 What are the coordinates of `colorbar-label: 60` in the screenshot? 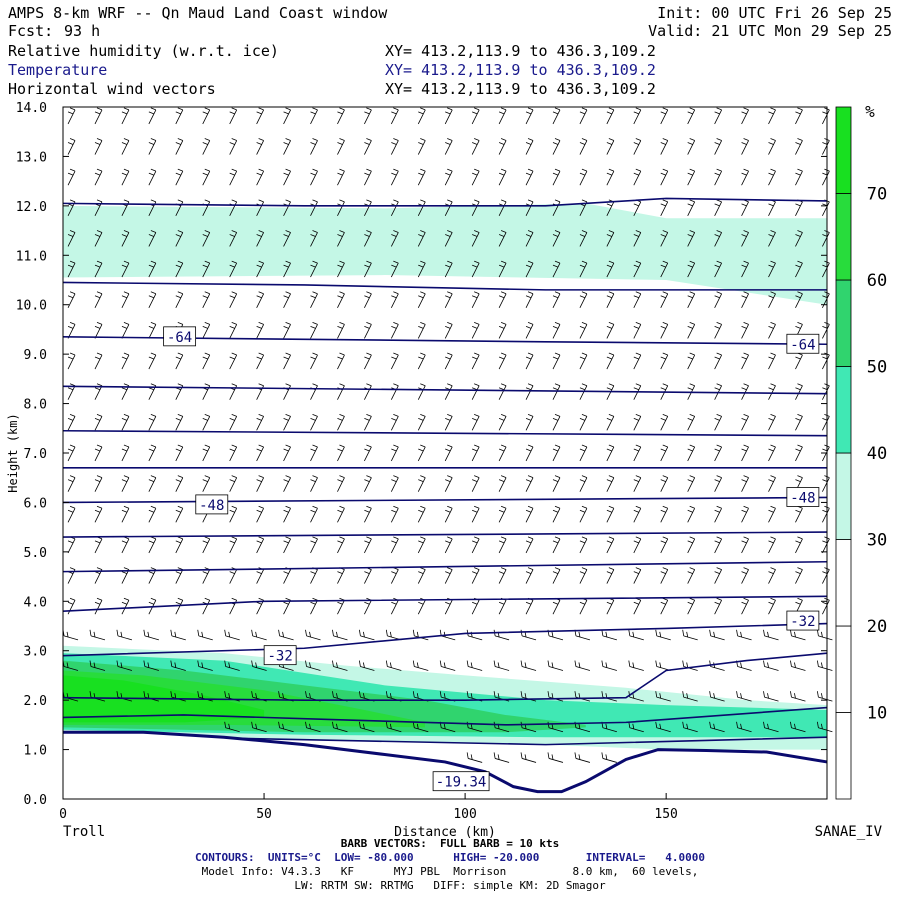 It's located at (877, 281).